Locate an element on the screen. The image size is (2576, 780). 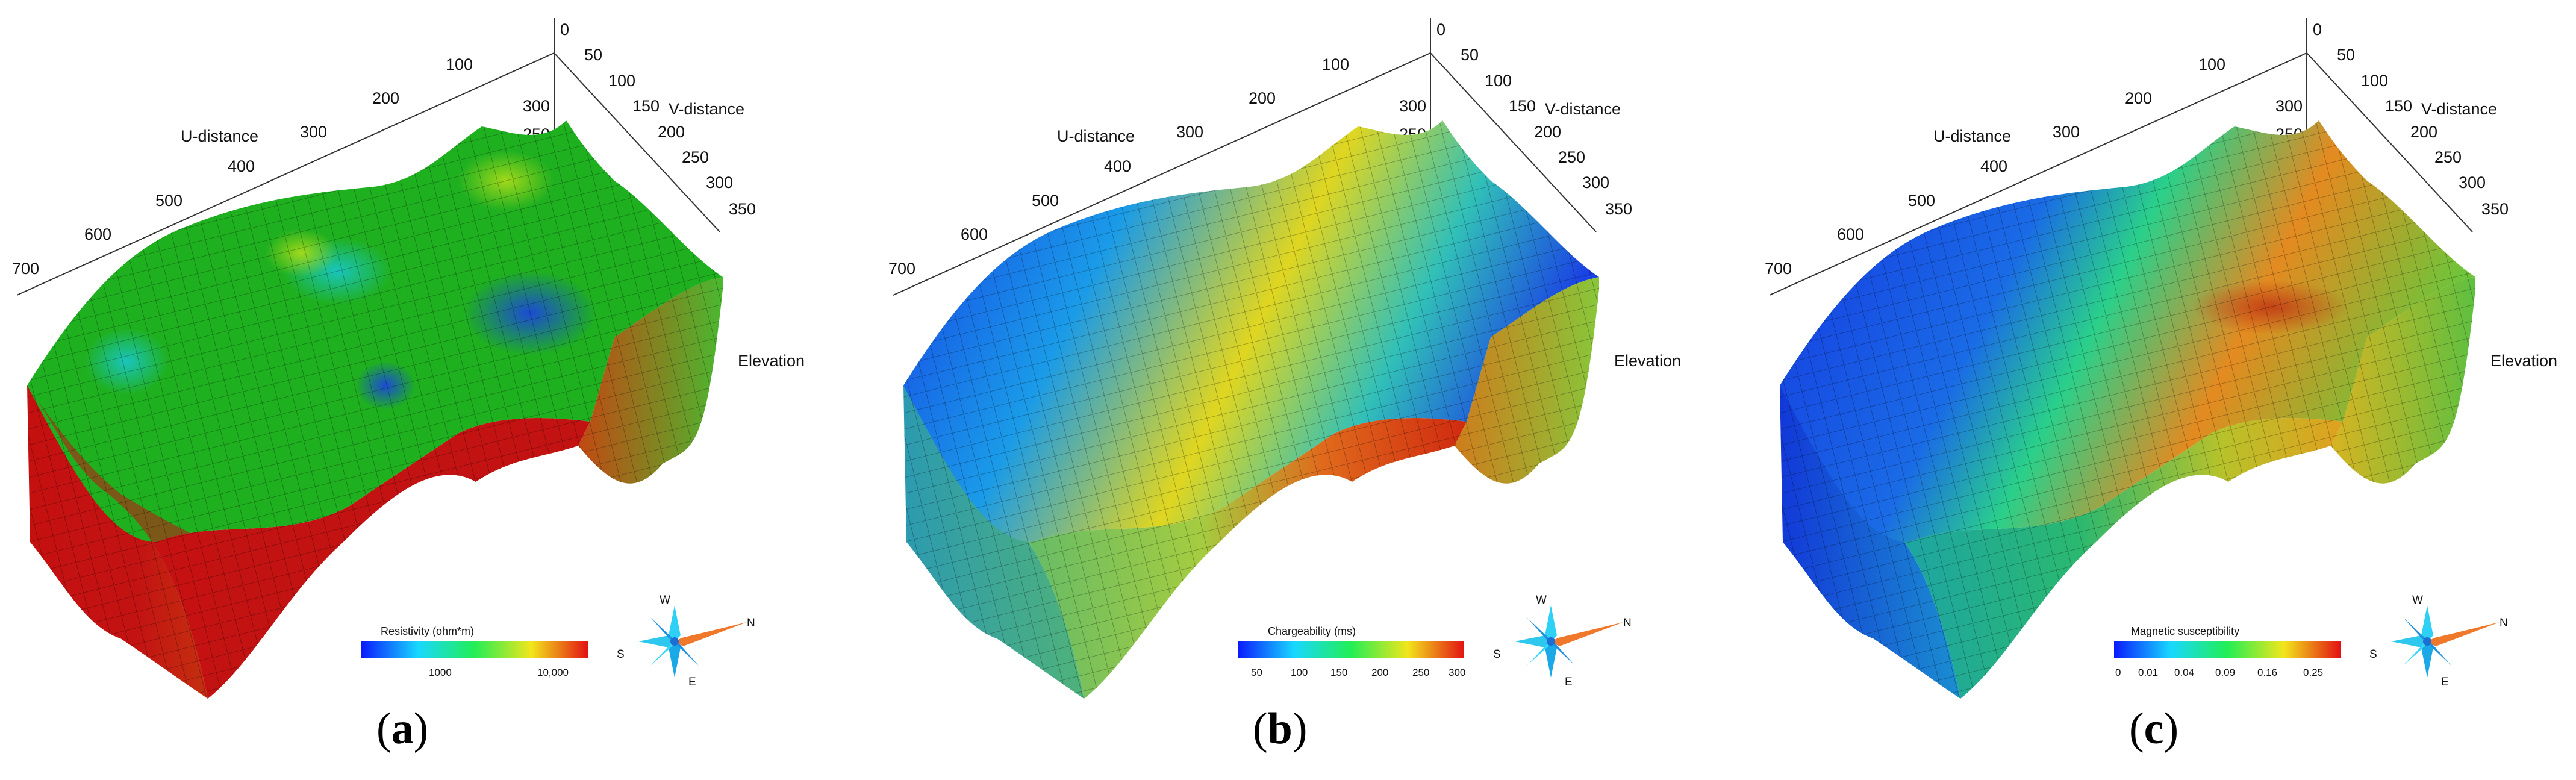
svg-text: 1000 is located at coordinates (440, 673).